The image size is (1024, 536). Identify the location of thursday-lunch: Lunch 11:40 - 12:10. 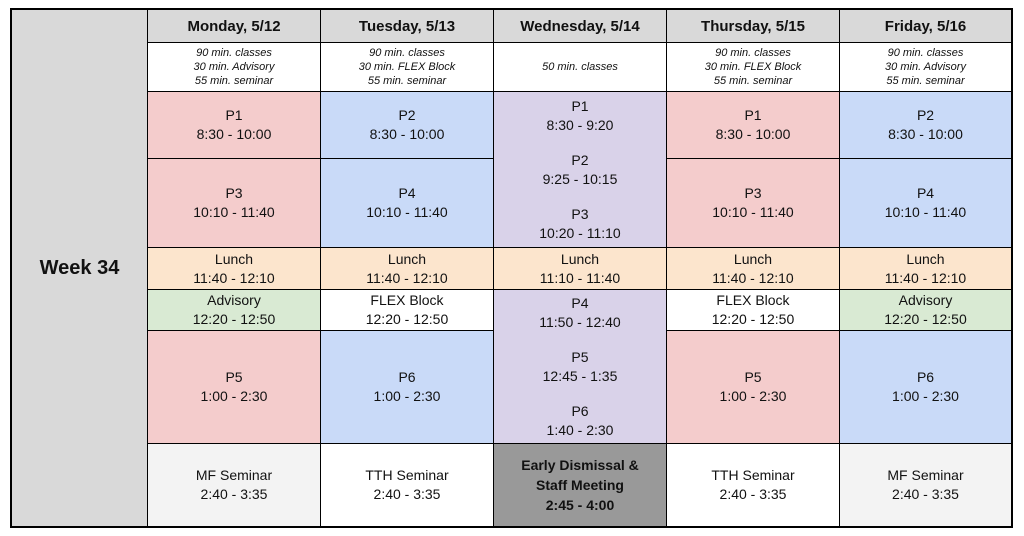
(753, 268).